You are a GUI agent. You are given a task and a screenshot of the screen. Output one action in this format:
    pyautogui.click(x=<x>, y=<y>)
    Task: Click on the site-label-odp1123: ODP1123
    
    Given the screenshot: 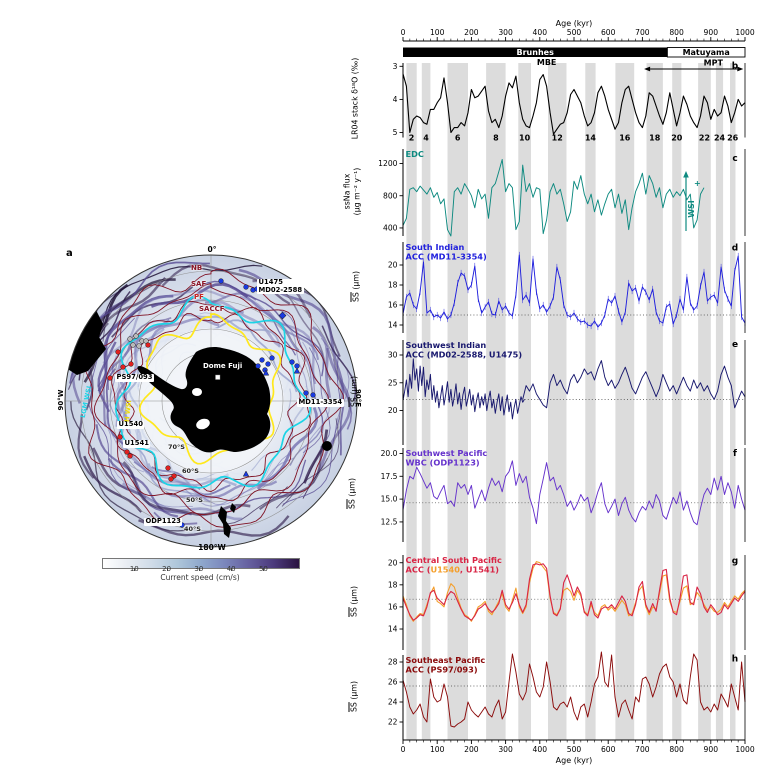 What is the action you would take?
    pyautogui.click(x=163, y=521)
    